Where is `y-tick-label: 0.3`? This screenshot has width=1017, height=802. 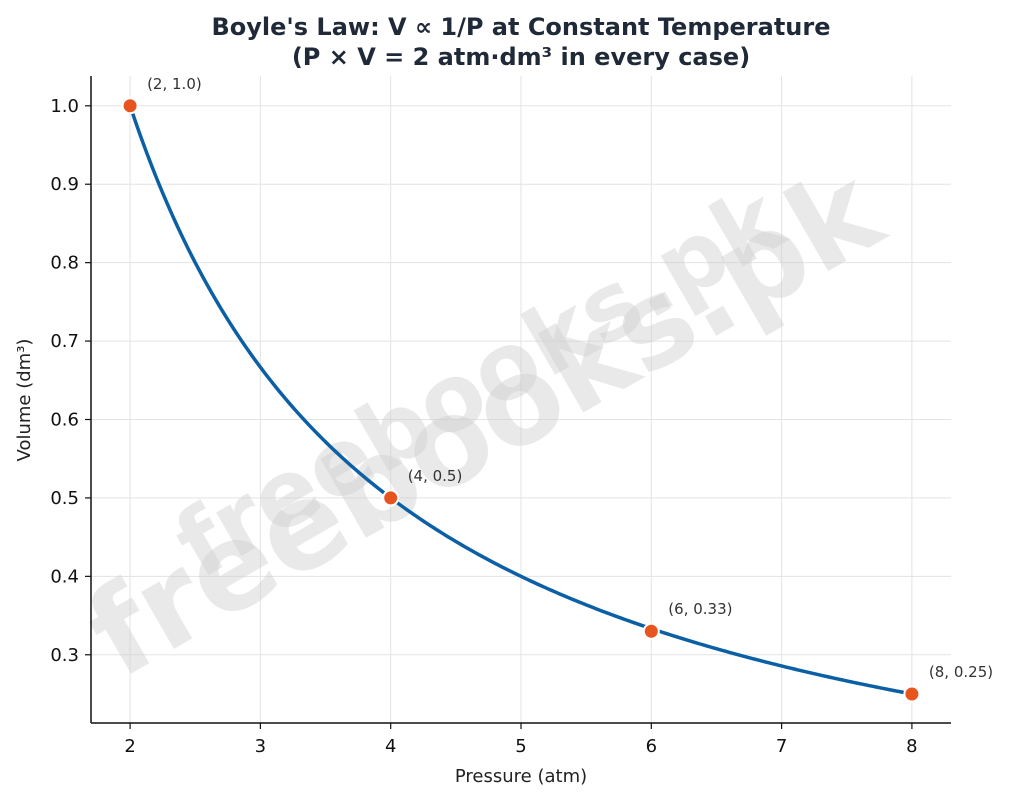 y-tick-label: 0.3 is located at coordinates (64, 655).